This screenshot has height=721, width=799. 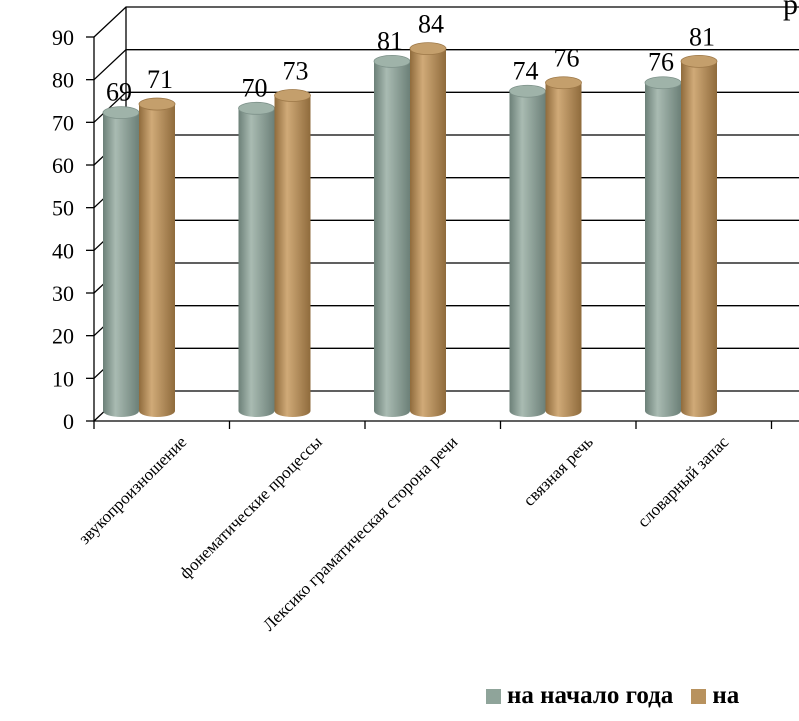 What do you see at coordinates (63, 122) in the screenshot?
I see `y-tick-label: 70` at bounding box center [63, 122].